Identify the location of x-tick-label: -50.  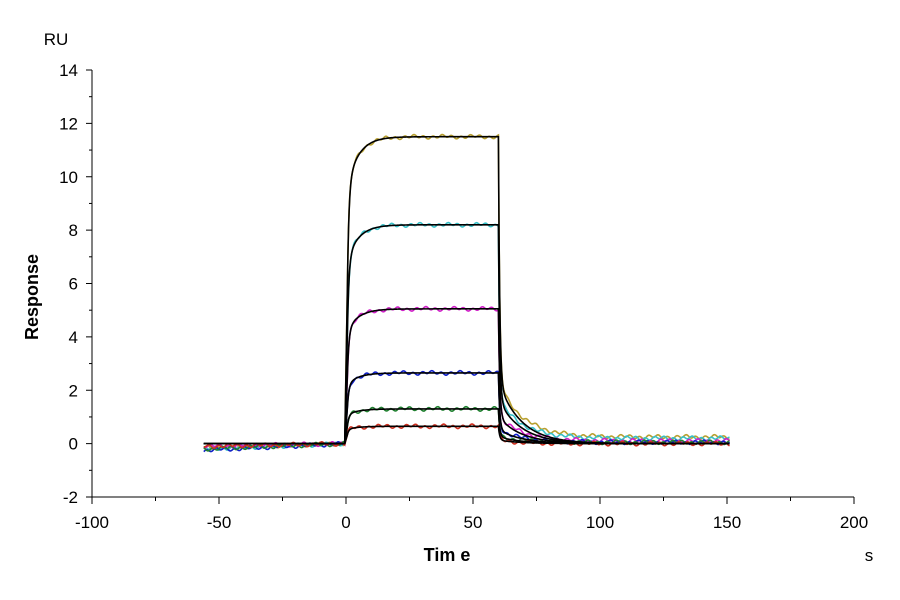
(219, 522).